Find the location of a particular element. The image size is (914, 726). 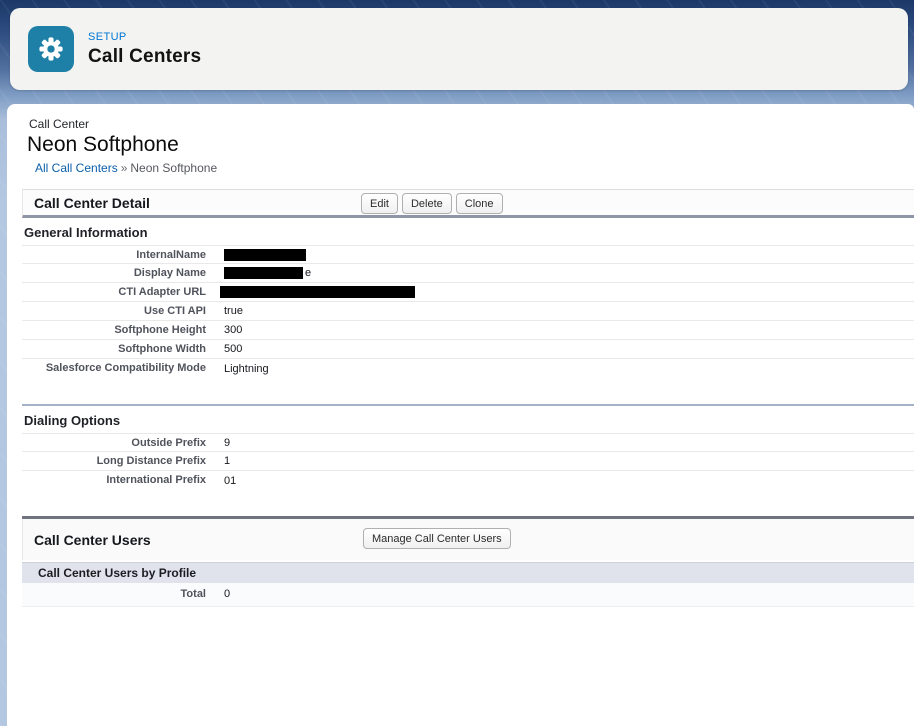

field-value-redacted: e is located at coordinates (267, 273).